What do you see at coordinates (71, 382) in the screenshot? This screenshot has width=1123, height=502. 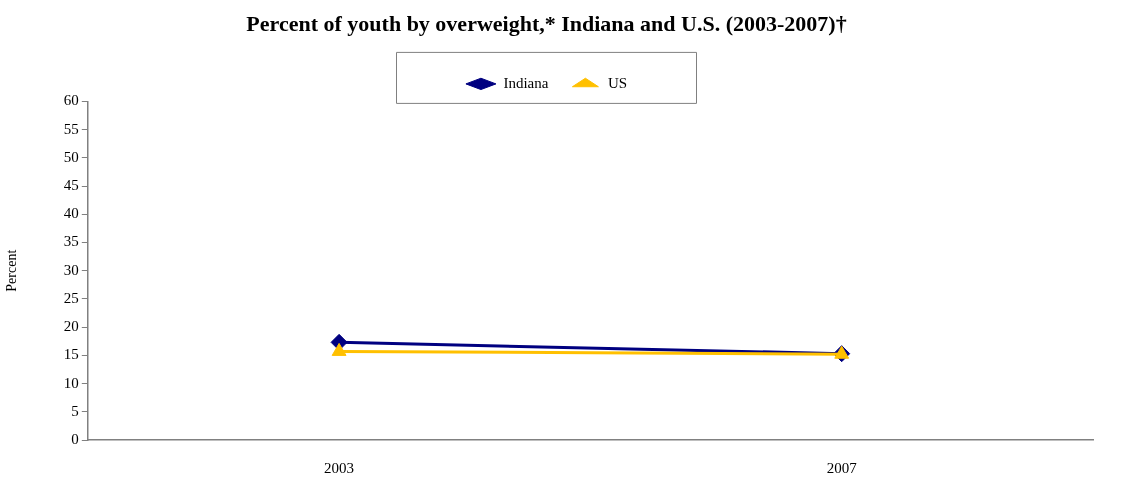 I see `y-tick-label: 10` at bounding box center [71, 382].